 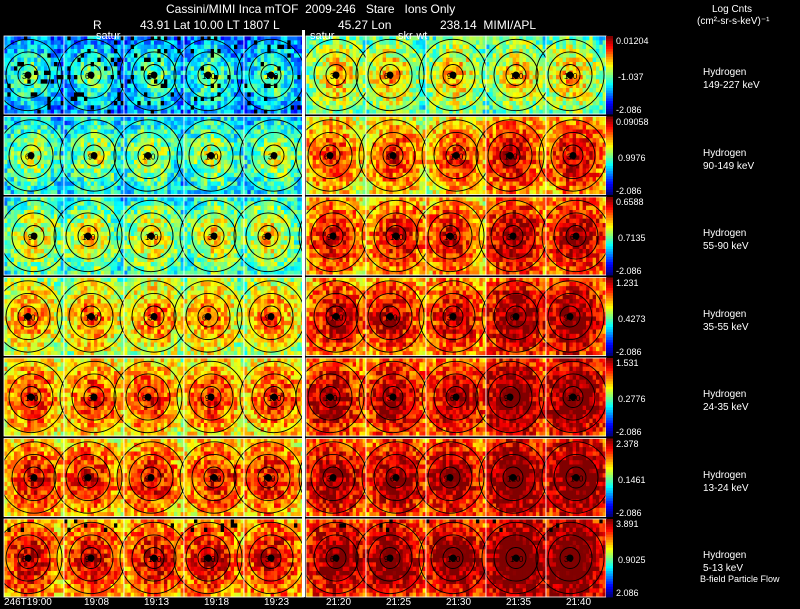 I want to click on colorbar-mid: -1.037, so click(x=631, y=77).